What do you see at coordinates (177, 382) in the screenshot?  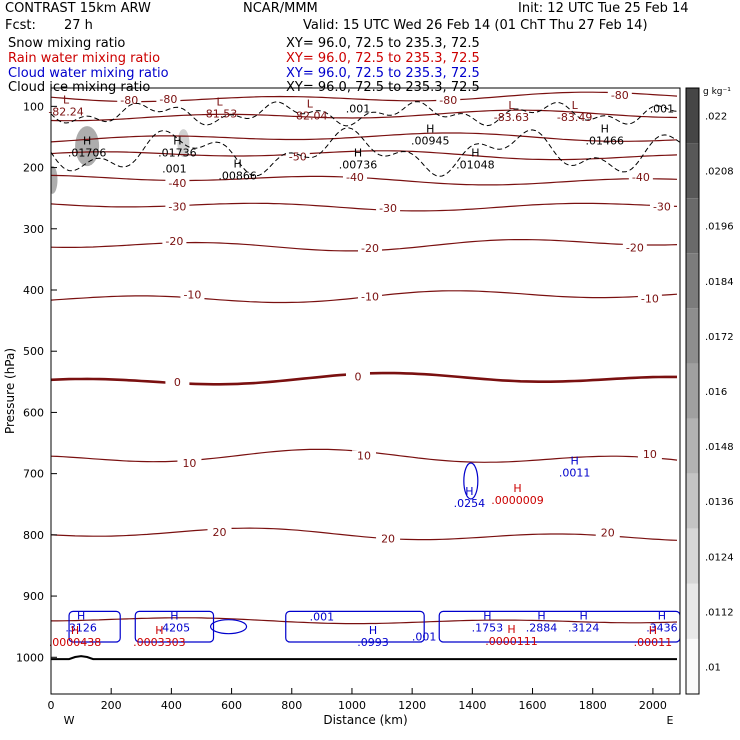 I see `temperature-contour-label: 0` at bounding box center [177, 382].